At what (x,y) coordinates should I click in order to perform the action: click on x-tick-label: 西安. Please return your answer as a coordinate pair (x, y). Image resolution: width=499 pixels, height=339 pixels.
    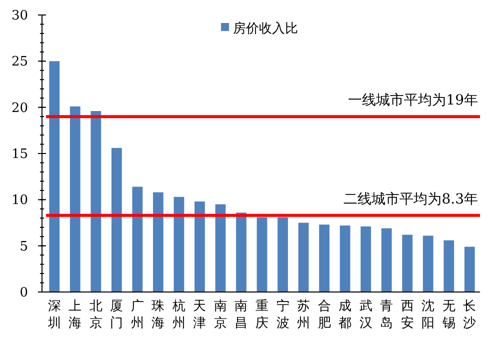
    Looking at the image, I should click on (407, 315).